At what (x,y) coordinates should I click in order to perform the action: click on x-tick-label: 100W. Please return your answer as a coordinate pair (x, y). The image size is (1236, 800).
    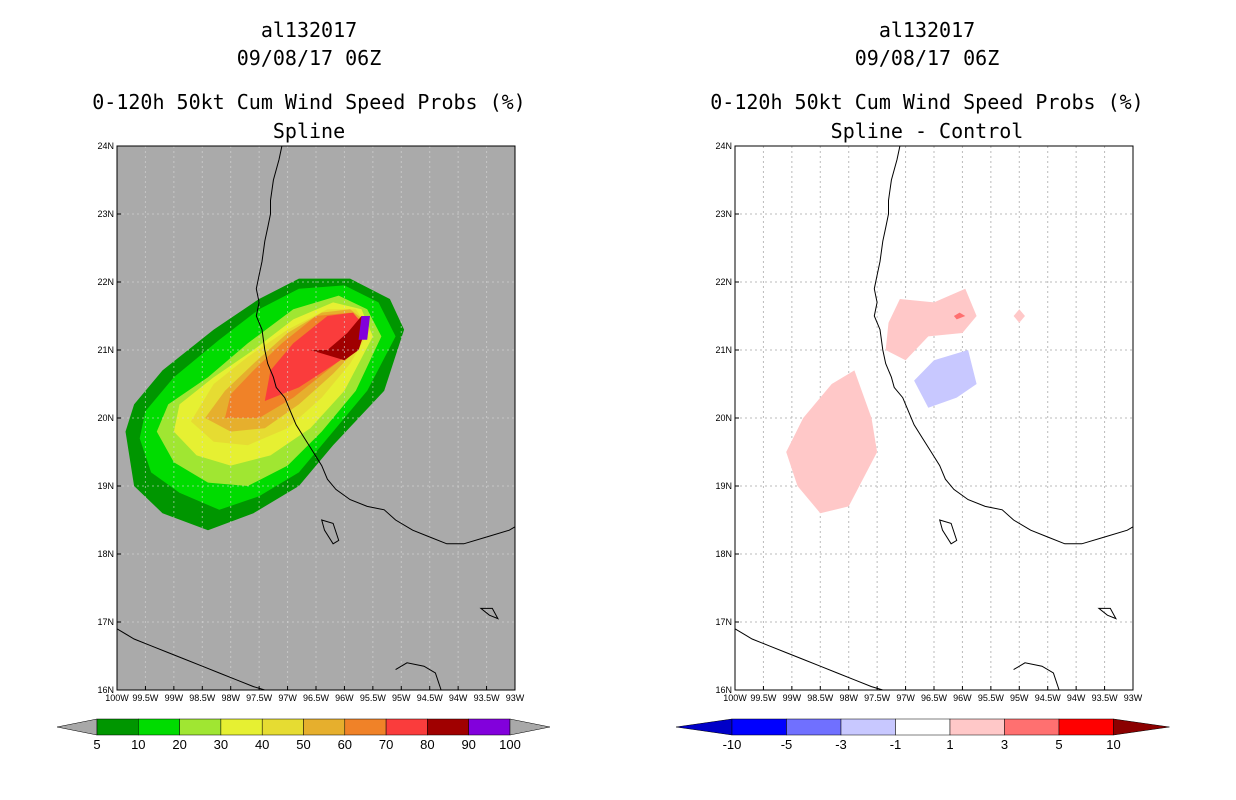
    Looking at the image, I should click on (117, 698).